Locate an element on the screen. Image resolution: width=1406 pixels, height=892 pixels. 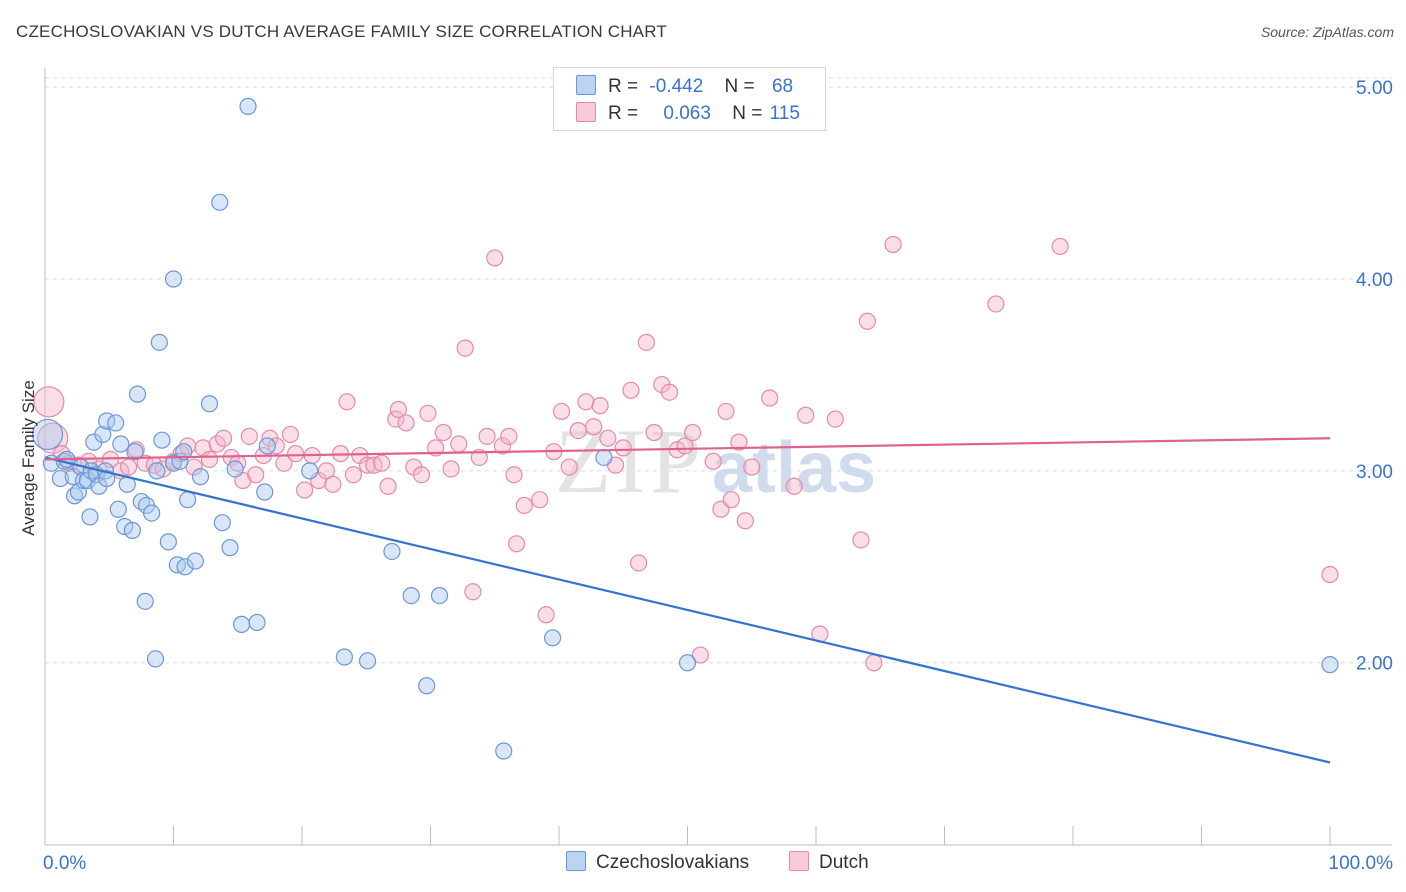
x-tick-label: 100.0% is located at coordinates (1361, 863).